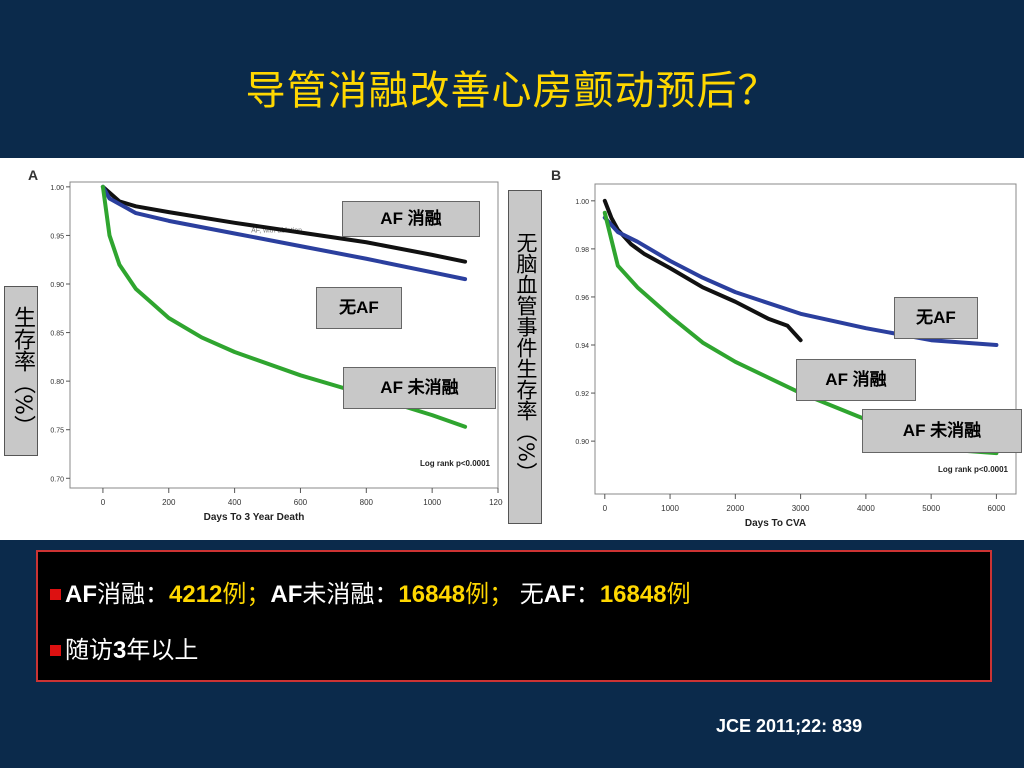 The width and height of the screenshot is (1024, 768). I want to click on panel-label: A, so click(33, 175).